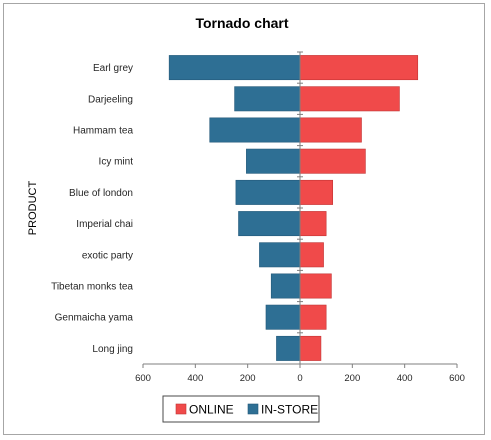 The image size is (491, 440). I want to click on category-label: Earl grey, so click(113, 68).